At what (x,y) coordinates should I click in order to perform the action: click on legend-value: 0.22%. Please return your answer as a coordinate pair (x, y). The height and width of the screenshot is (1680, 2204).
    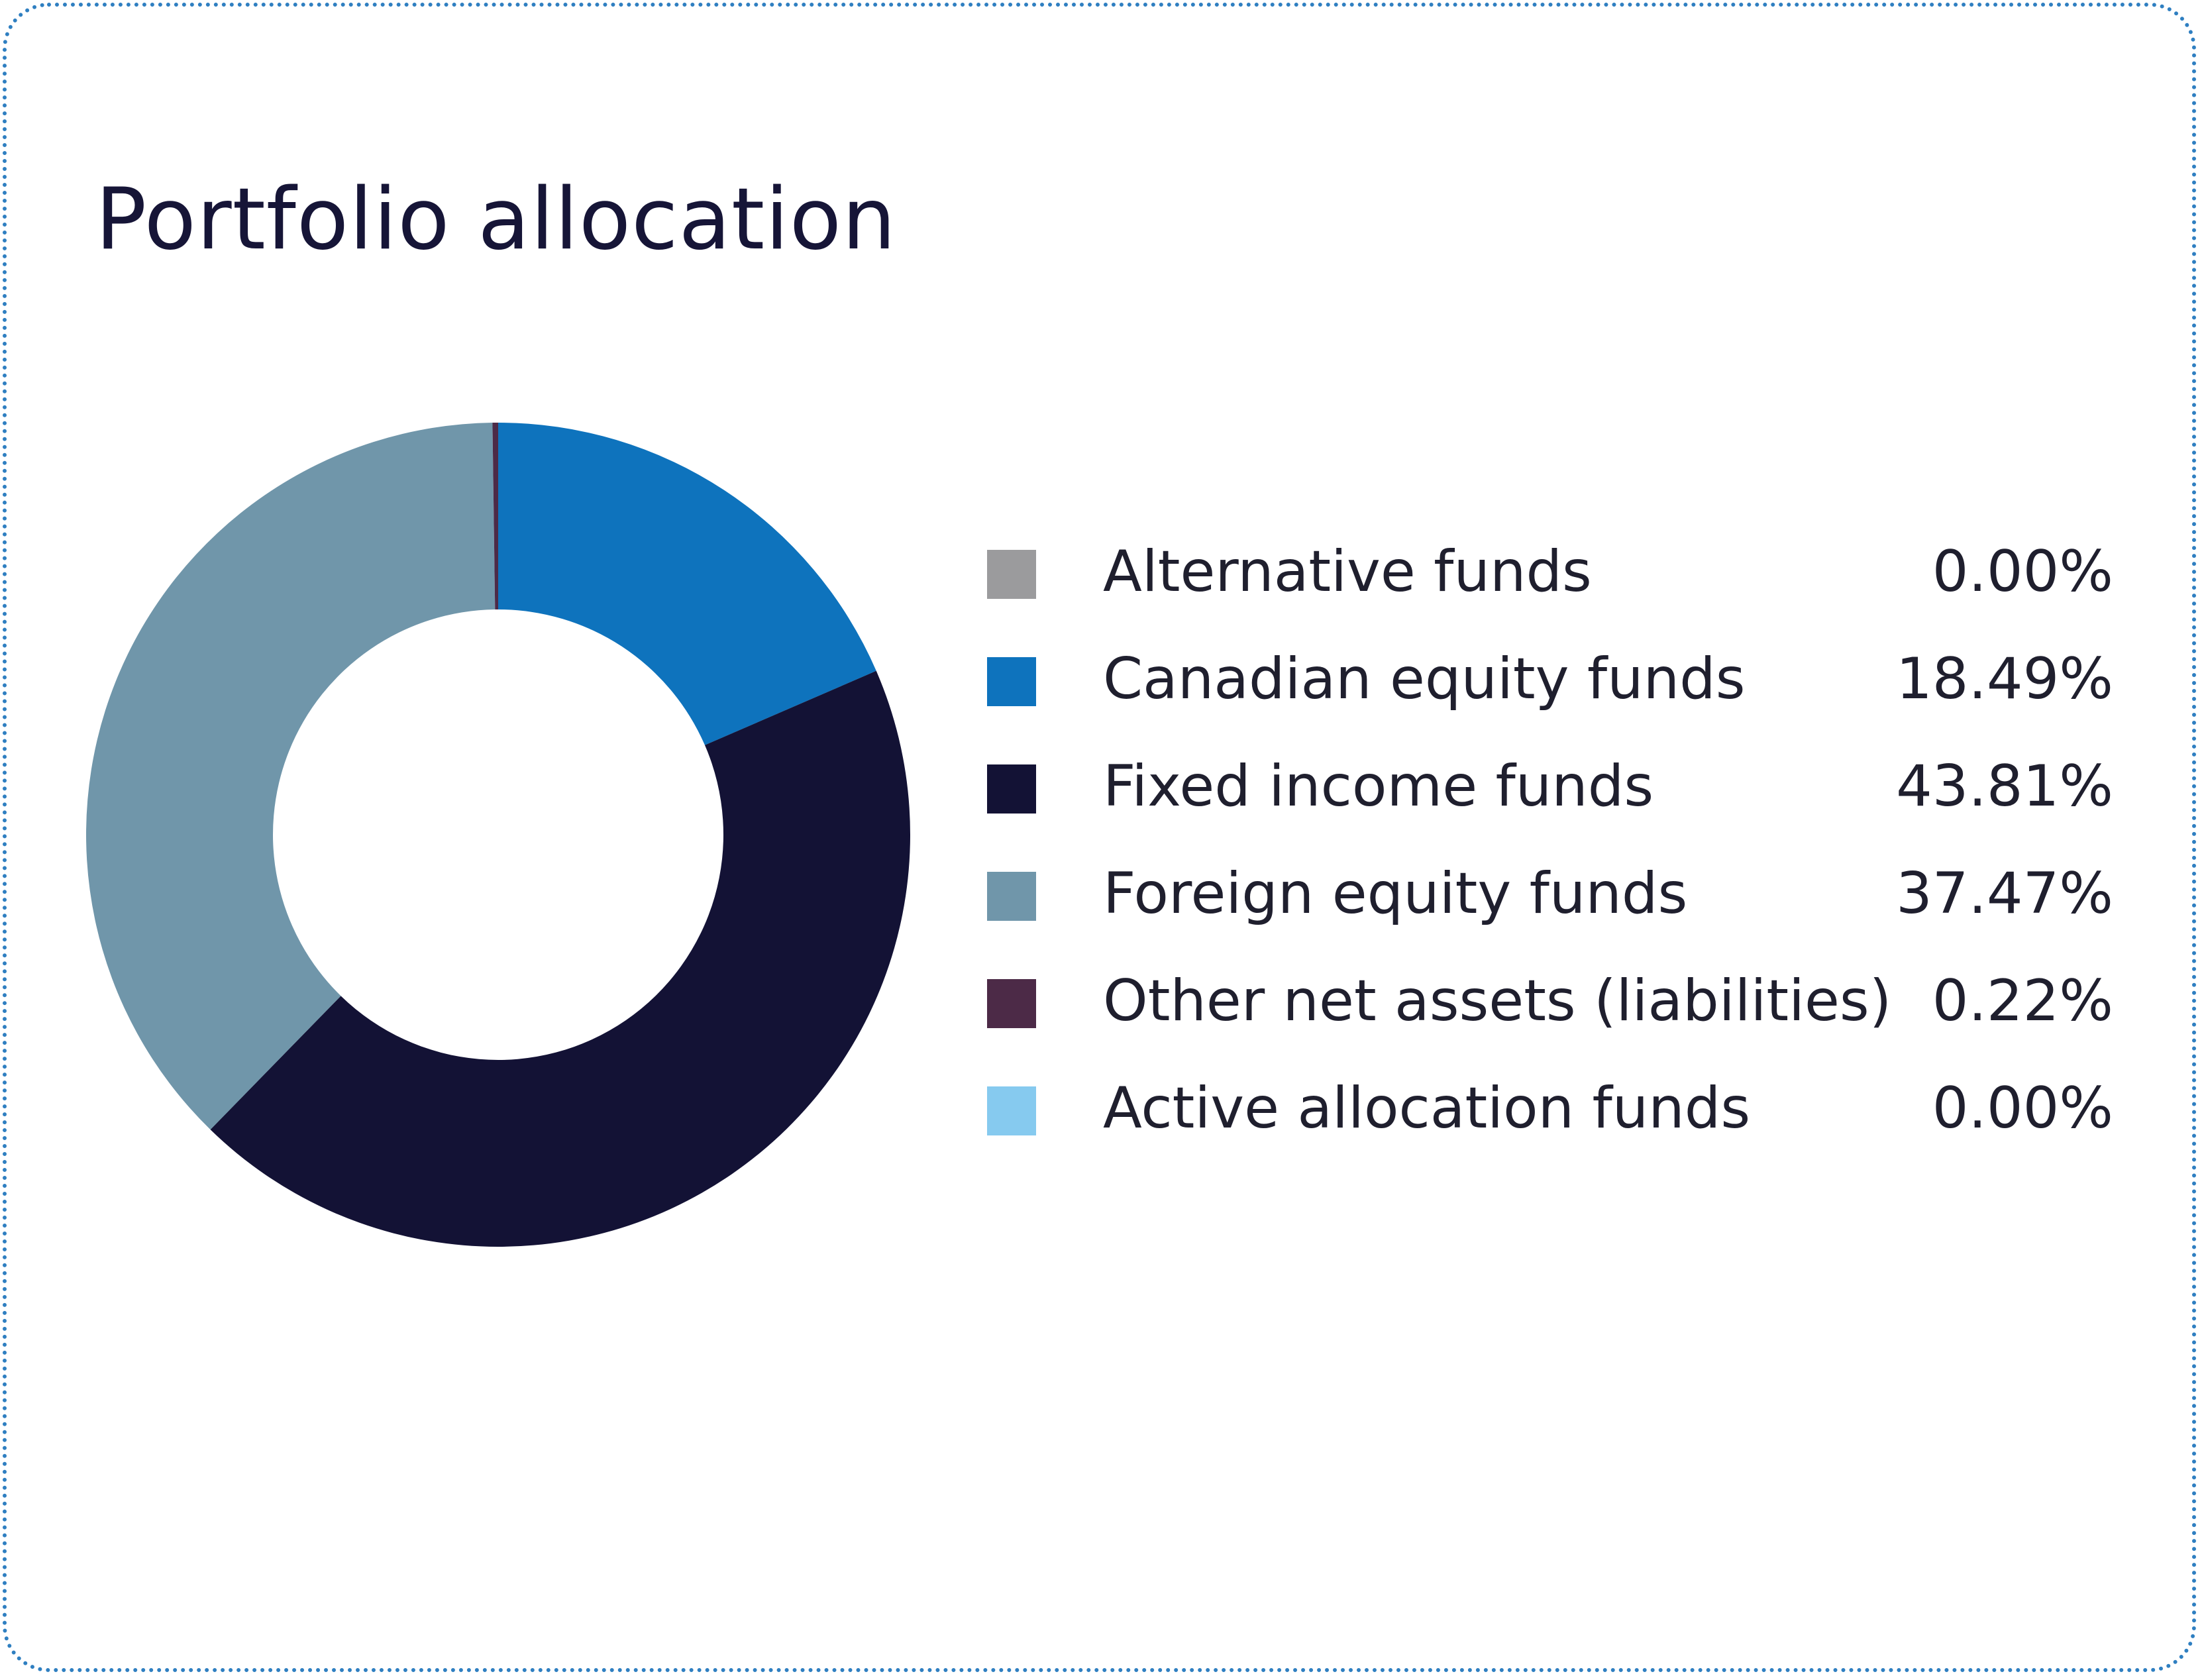
    Looking at the image, I should click on (2022, 1001).